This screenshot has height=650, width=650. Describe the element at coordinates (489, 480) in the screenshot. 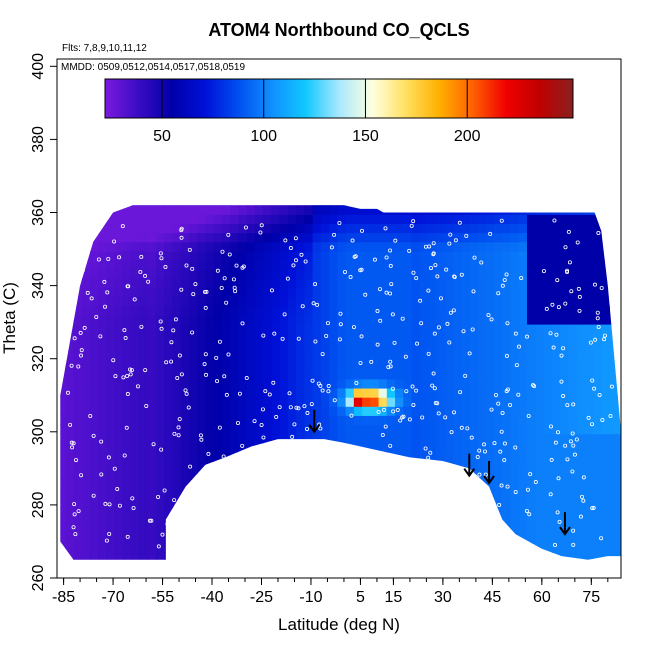

I see `arrow-head` at that location.